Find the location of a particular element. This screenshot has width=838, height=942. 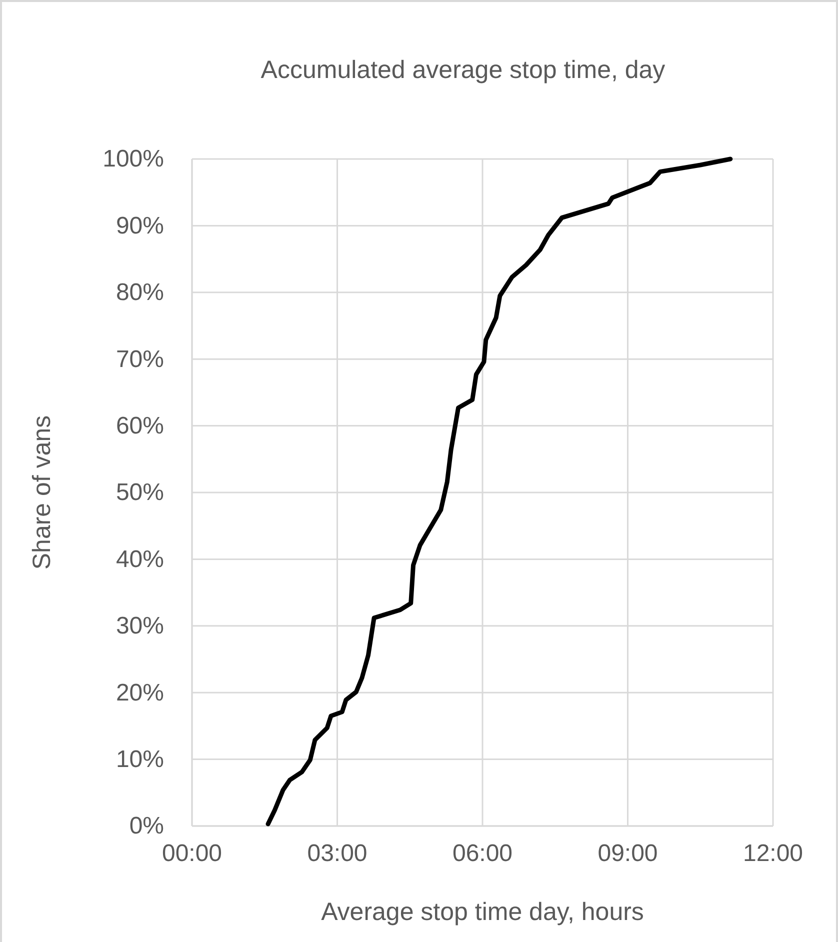

y-tick-label: 90% is located at coordinates (140, 226).